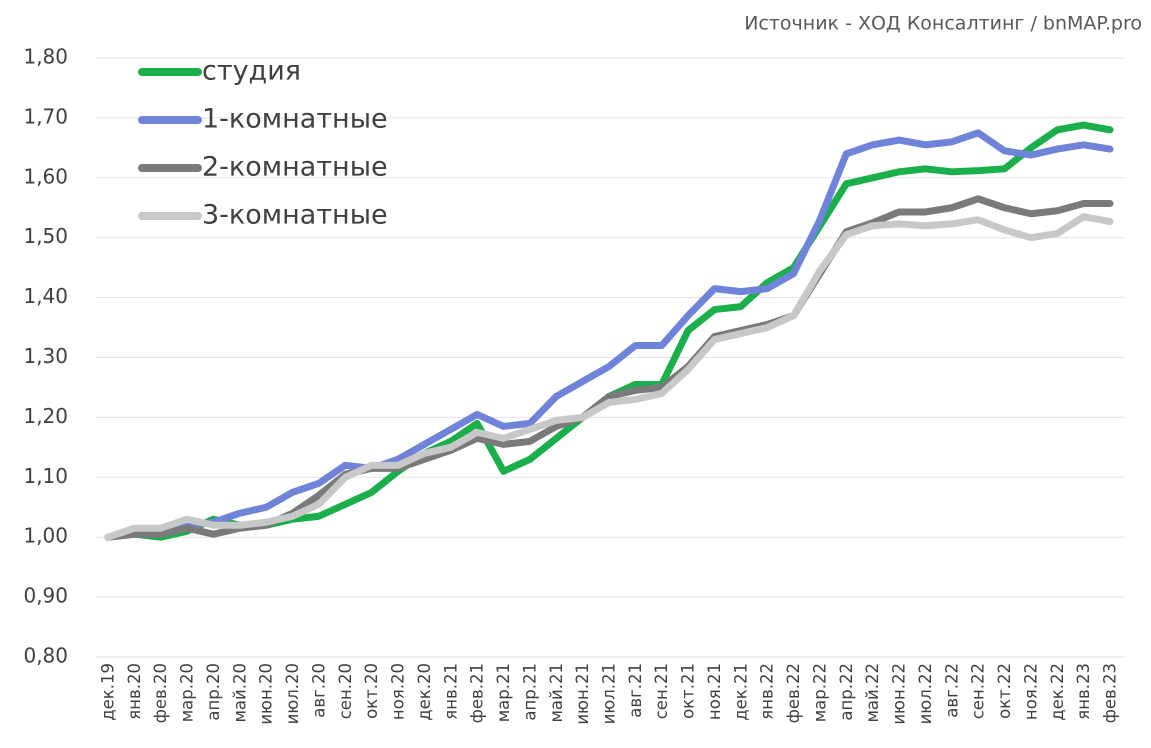  Describe the element at coordinates (239, 693) in the screenshot. I see `x-tick-label: май.20` at that location.